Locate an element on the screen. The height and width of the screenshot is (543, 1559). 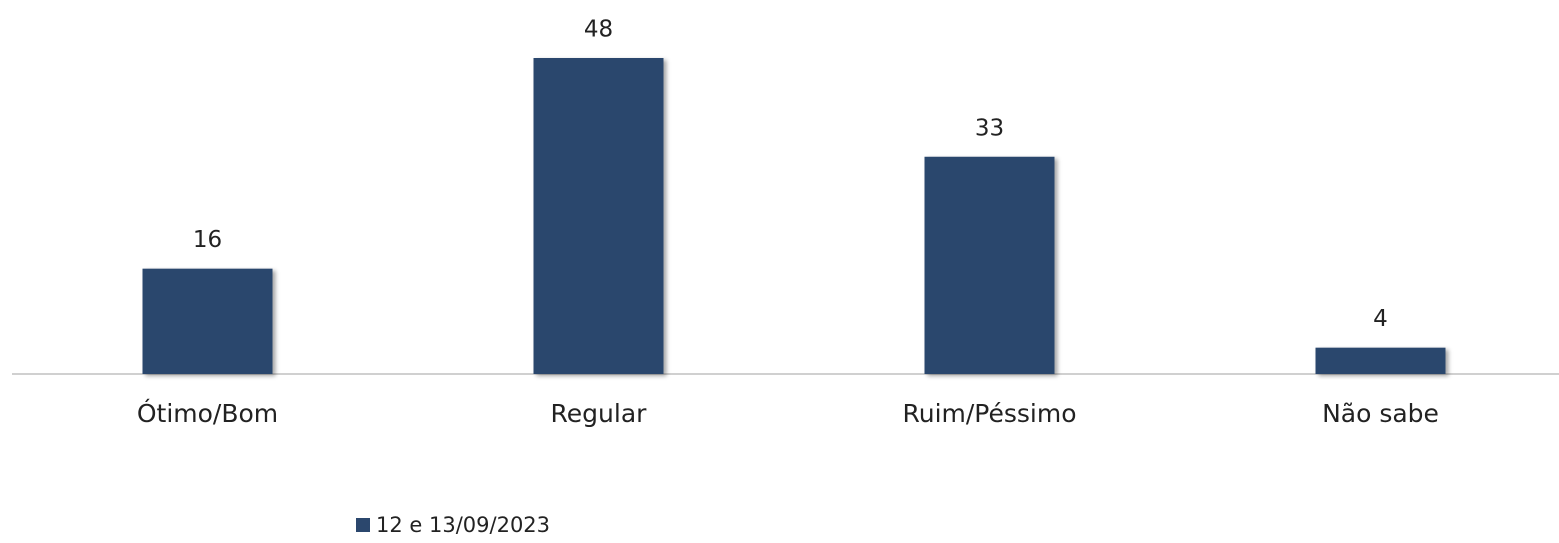
x-tick-label: Não sabe is located at coordinates (1380, 413).